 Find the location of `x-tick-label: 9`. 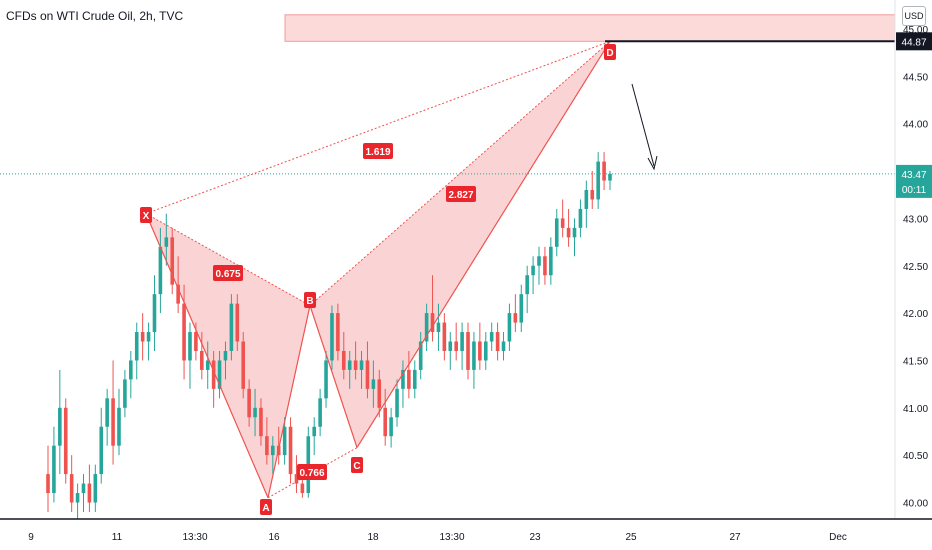

x-tick-label: 9 is located at coordinates (31, 537).